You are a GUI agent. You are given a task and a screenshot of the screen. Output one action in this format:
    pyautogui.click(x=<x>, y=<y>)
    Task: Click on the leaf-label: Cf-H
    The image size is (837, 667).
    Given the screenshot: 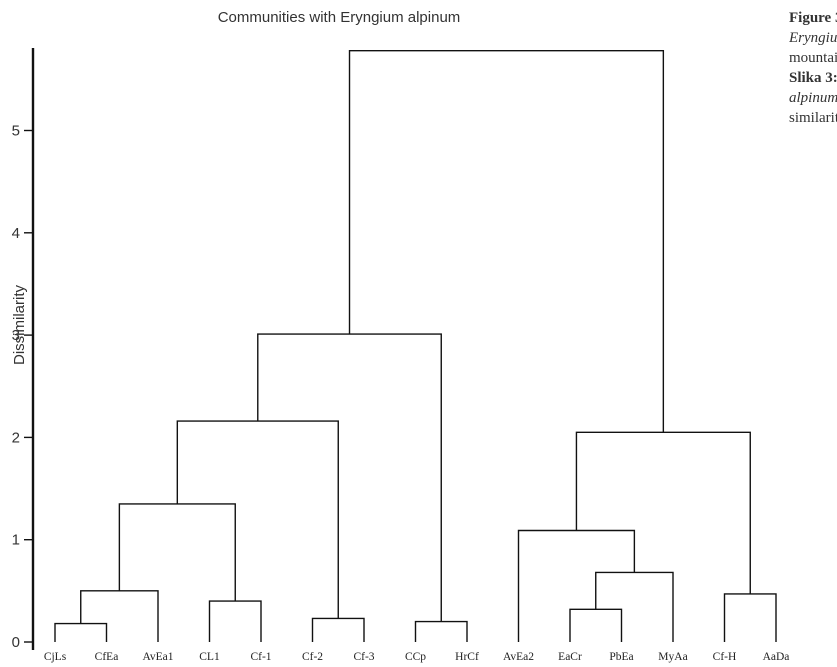 What is the action you would take?
    pyautogui.click(x=725, y=657)
    